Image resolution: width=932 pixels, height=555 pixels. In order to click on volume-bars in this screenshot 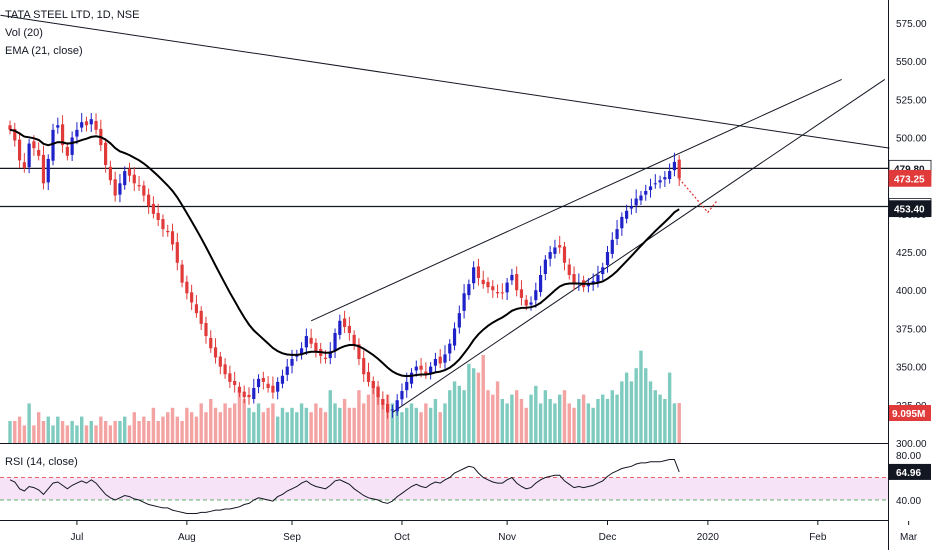, I will do `click(344, 396)`.